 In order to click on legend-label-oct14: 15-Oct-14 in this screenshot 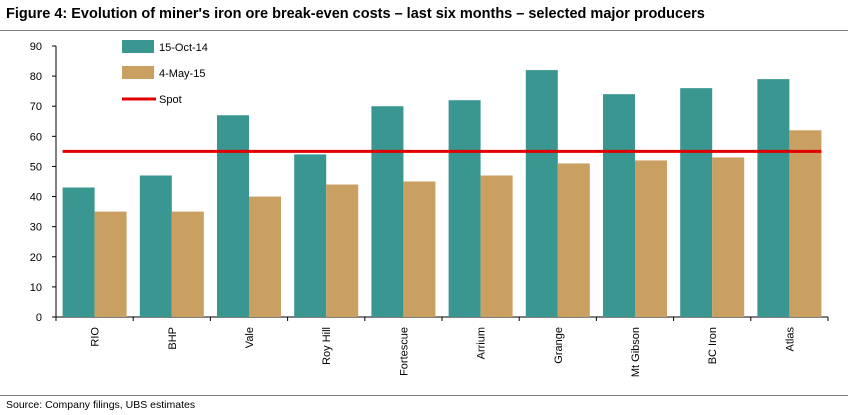, I will do `click(183, 48)`.